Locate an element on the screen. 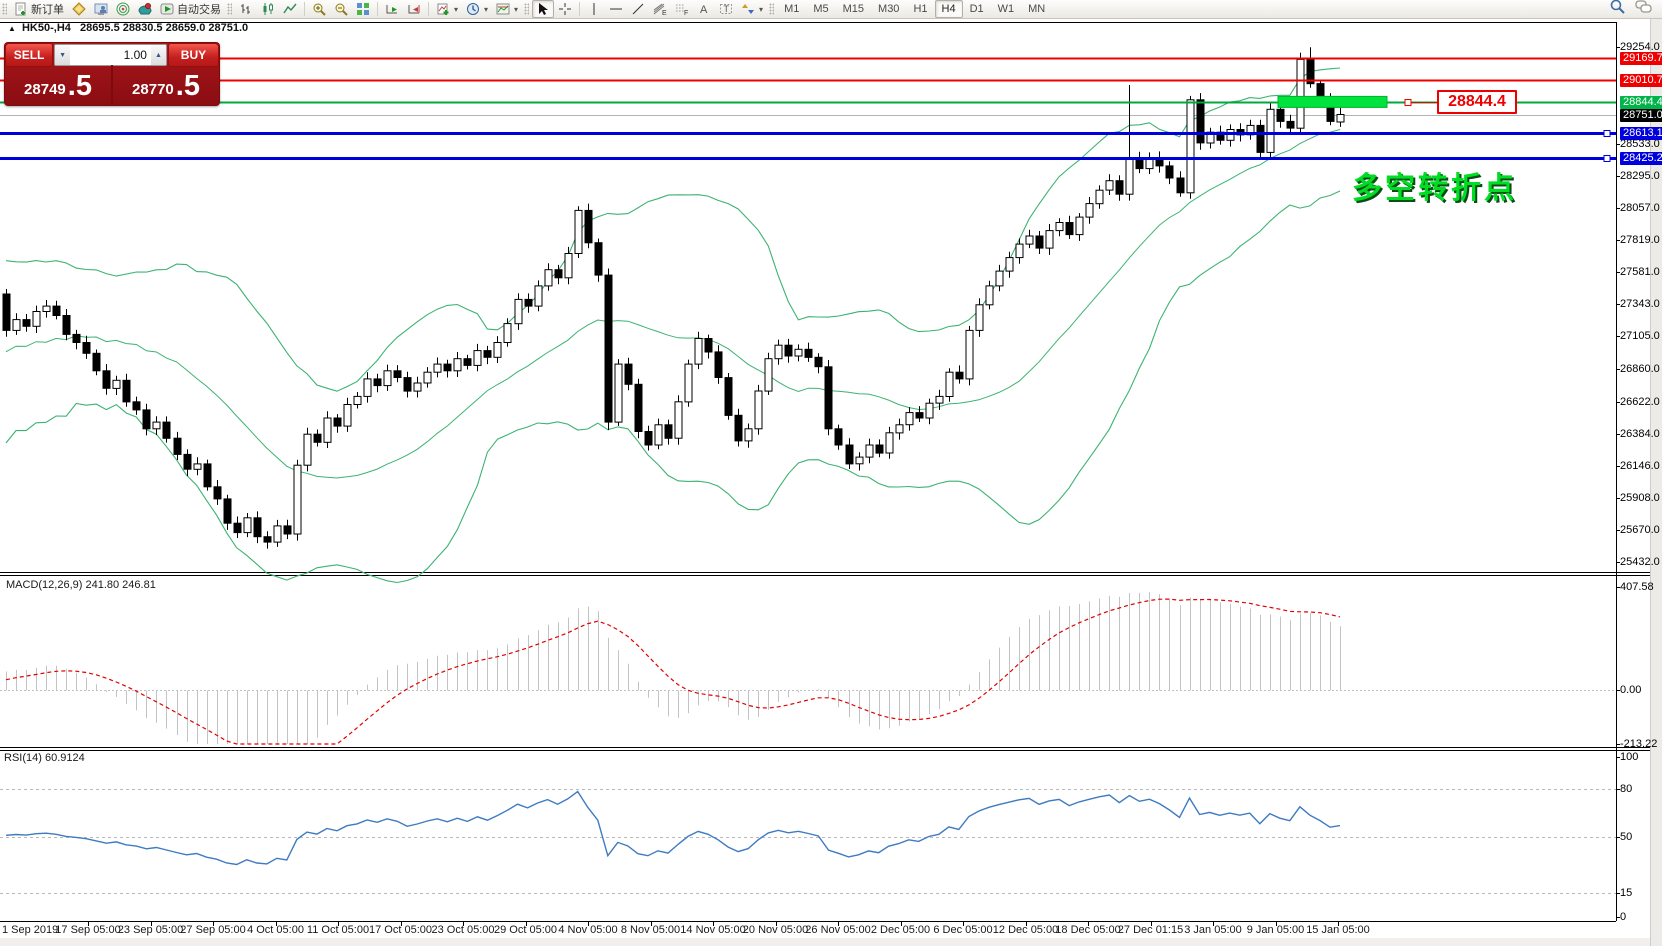 The image size is (1662, 946). chat-icon is located at coordinates (1643, 9).